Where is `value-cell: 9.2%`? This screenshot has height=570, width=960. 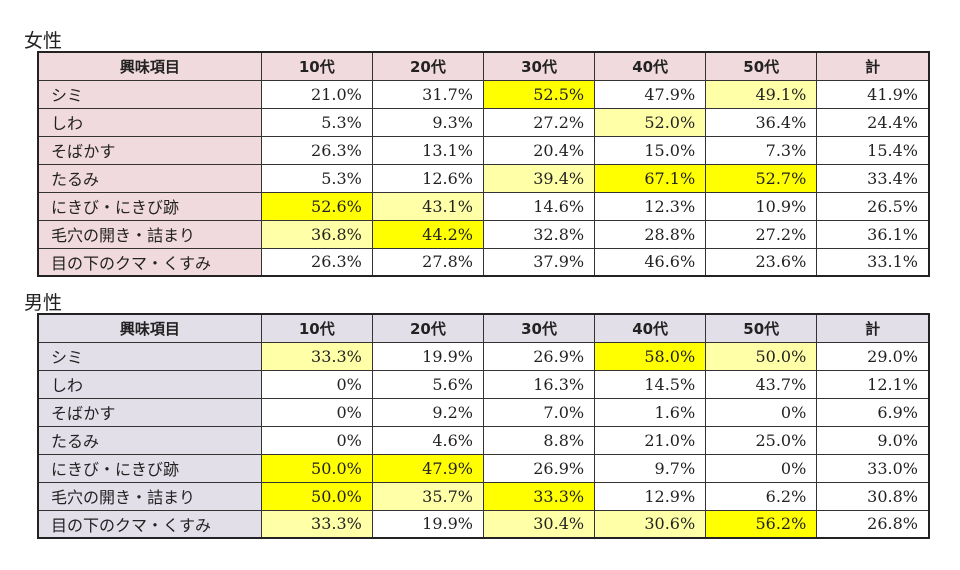 value-cell: 9.2% is located at coordinates (427, 412).